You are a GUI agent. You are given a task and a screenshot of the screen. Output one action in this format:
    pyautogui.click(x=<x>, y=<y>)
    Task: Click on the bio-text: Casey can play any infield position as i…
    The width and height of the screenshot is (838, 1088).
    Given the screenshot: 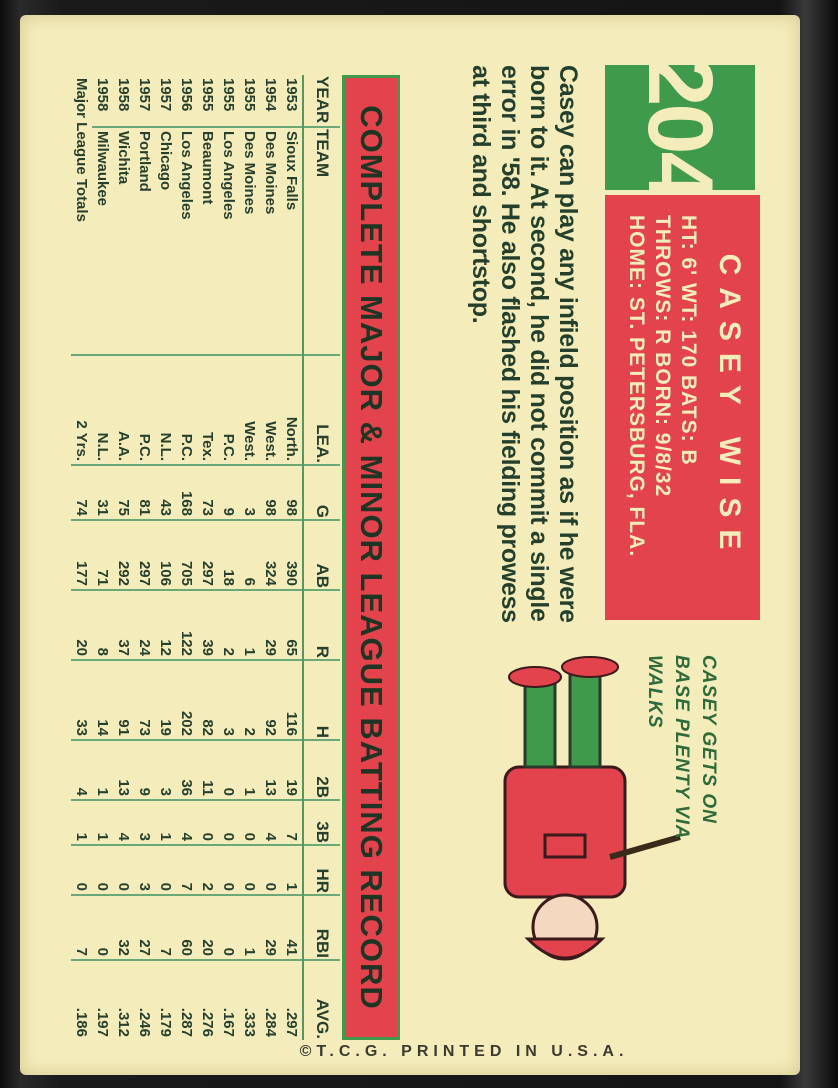 What is the action you would take?
    pyautogui.click(x=524, y=344)
    